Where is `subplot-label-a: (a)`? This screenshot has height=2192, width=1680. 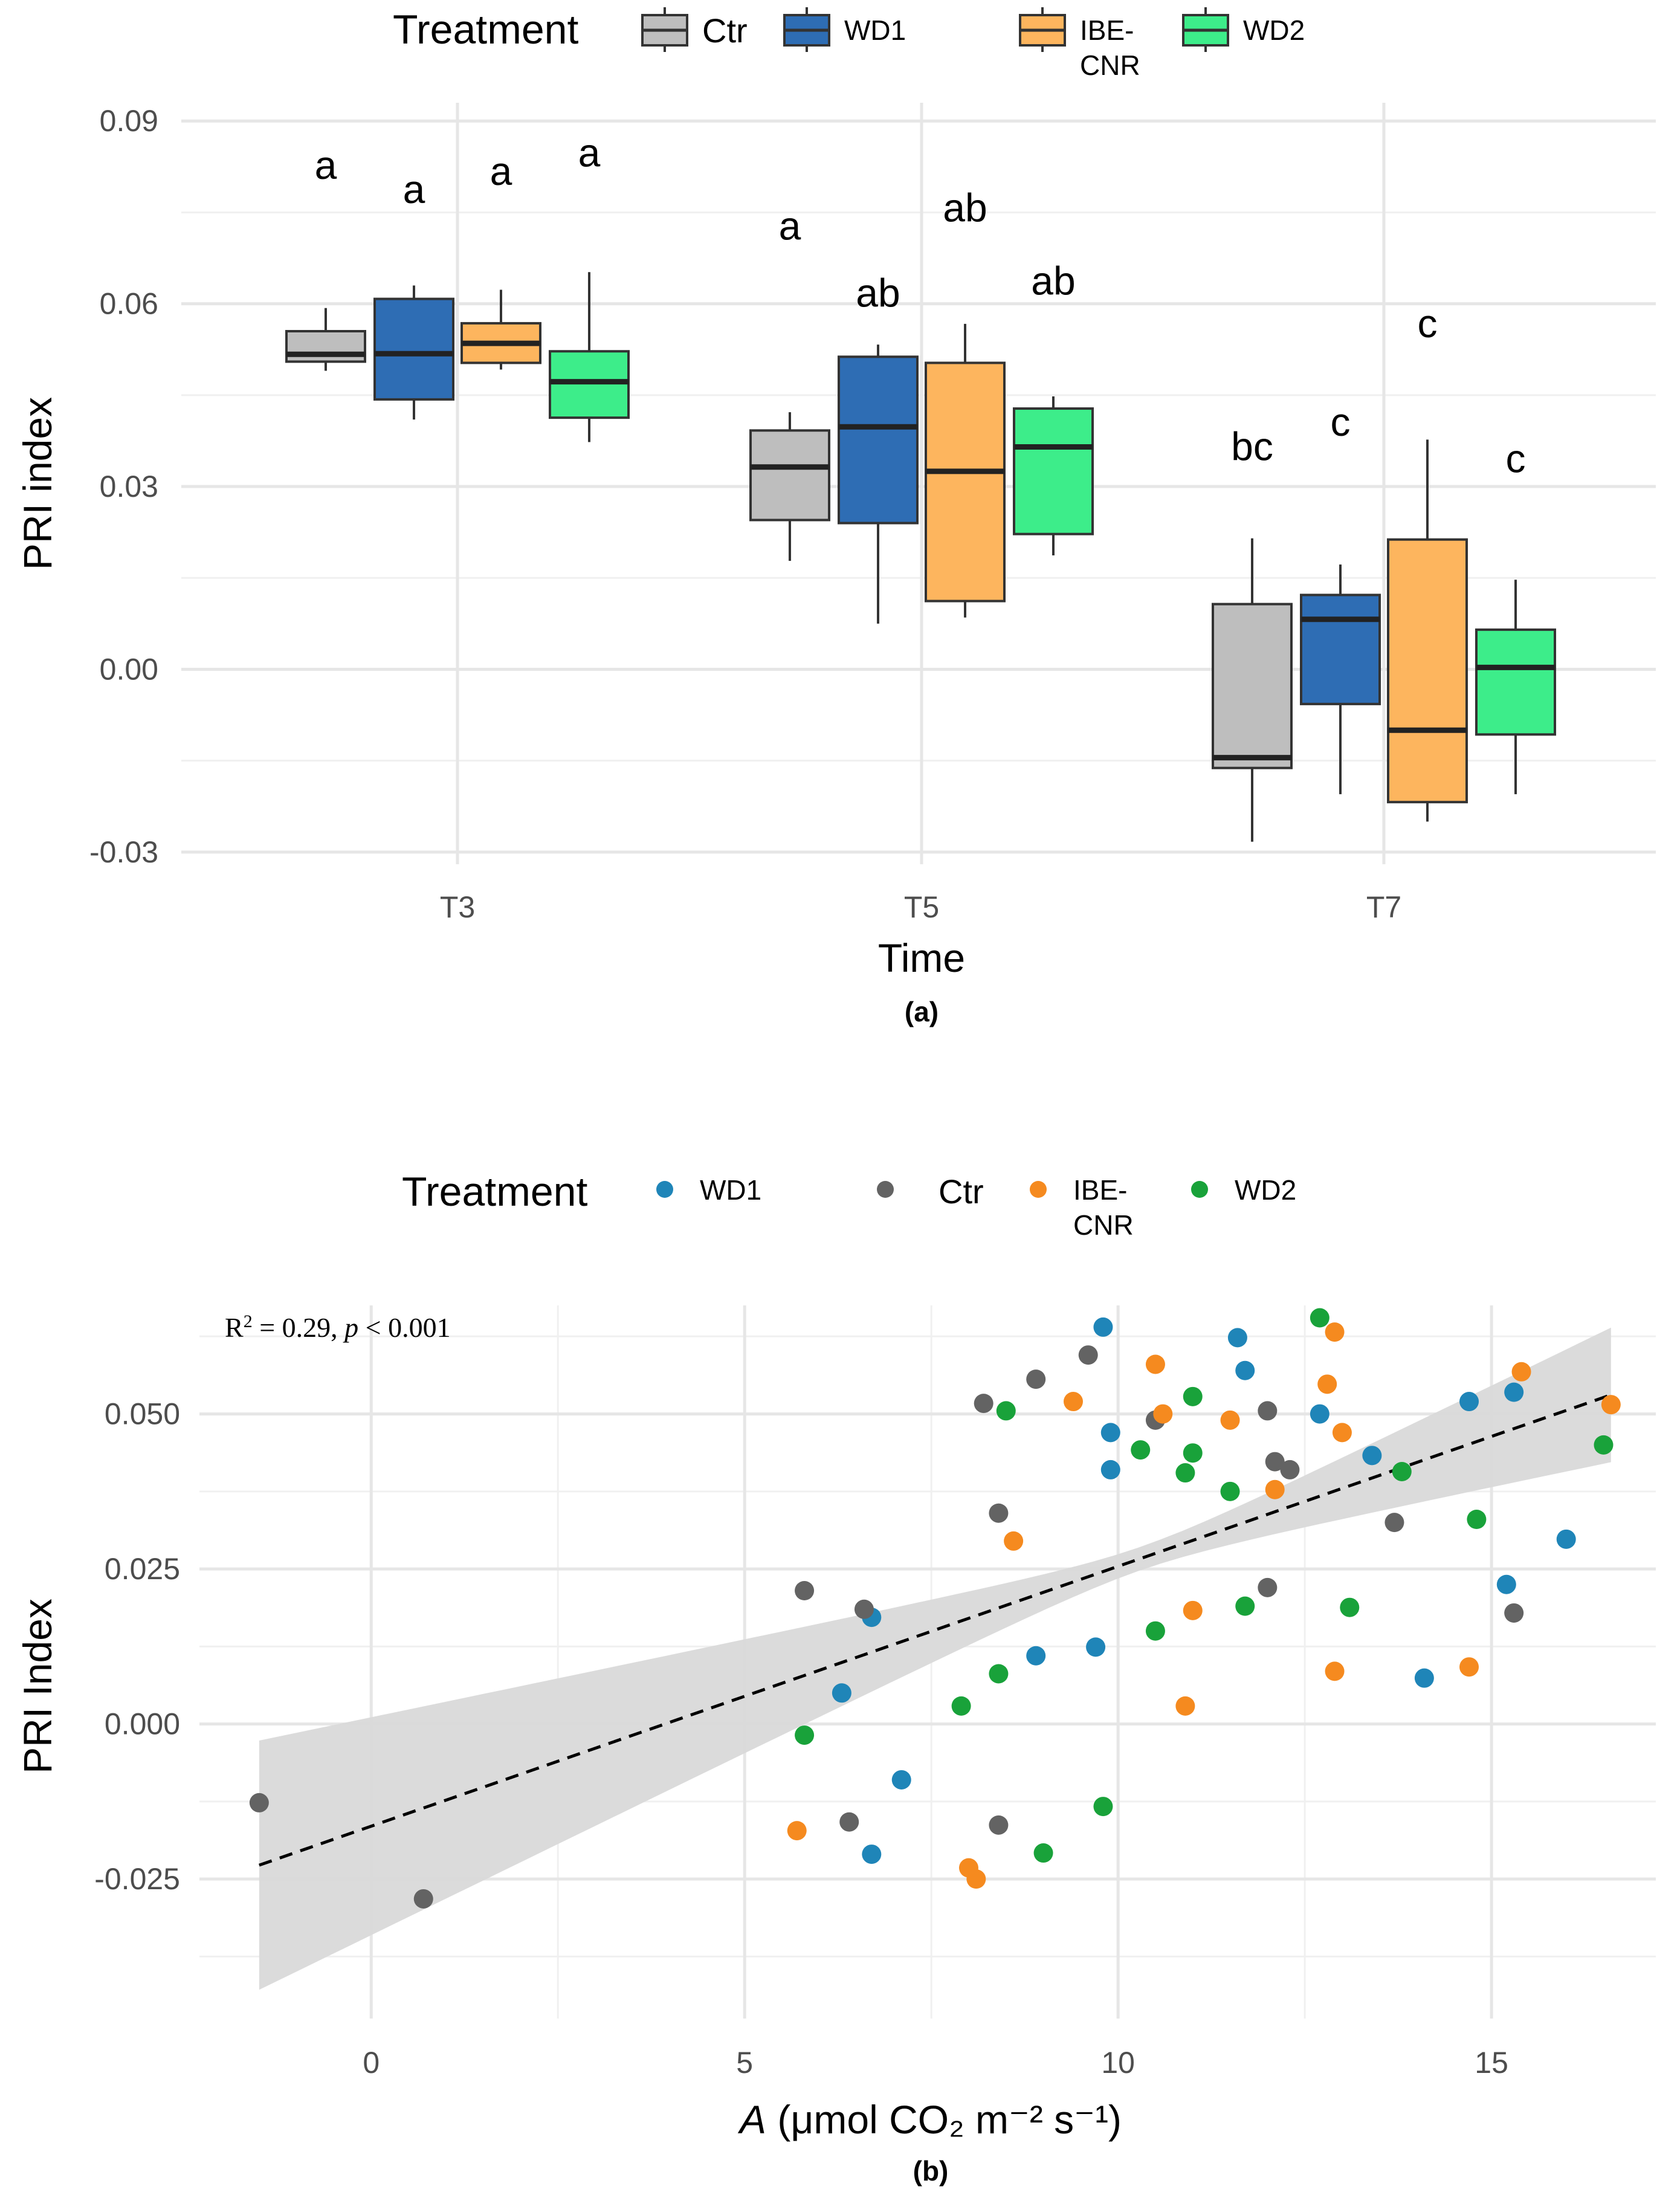 subplot-label-a: (a) is located at coordinates (922, 1012).